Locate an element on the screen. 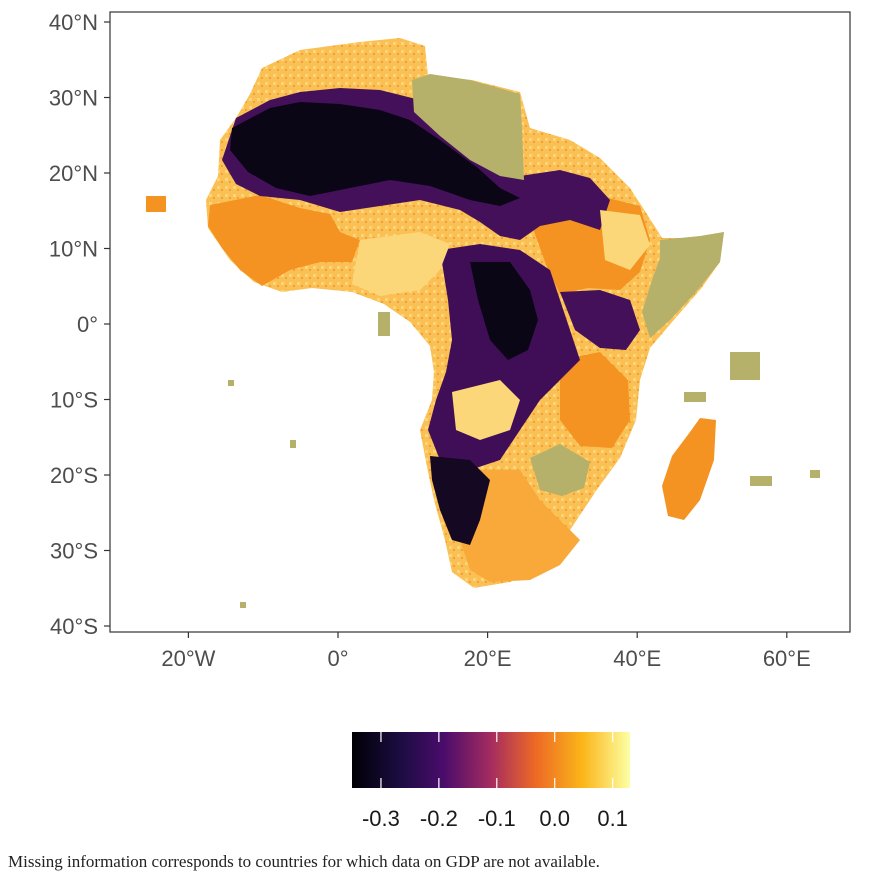 This screenshot has width=870, height=880. colorbar-tick-label: -0.3 is located at coordinates (381, 818).